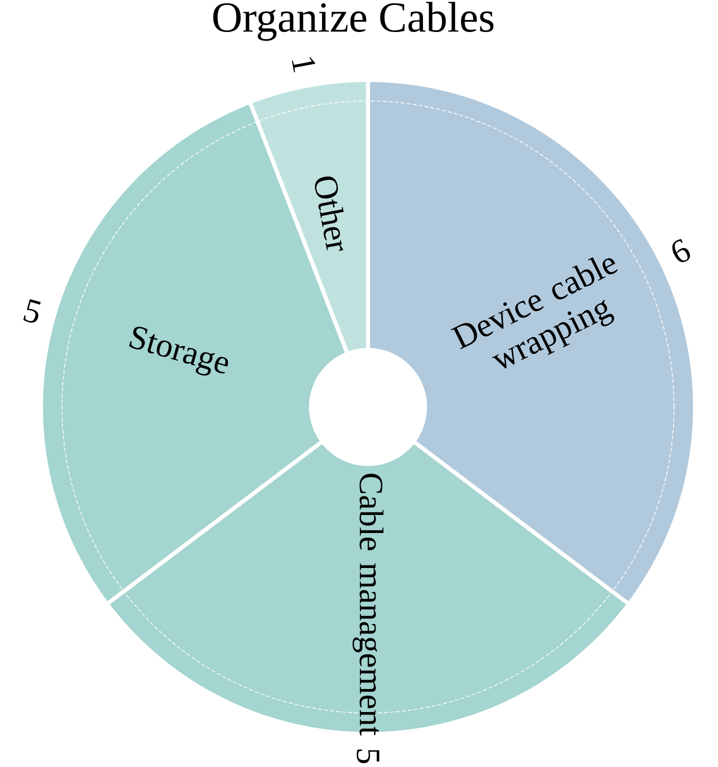 The image size is (718, 767). What do you see at coordinates (304, 64) in the screenshot?
I see `data-label: 1` at bounding box center [304, 64].